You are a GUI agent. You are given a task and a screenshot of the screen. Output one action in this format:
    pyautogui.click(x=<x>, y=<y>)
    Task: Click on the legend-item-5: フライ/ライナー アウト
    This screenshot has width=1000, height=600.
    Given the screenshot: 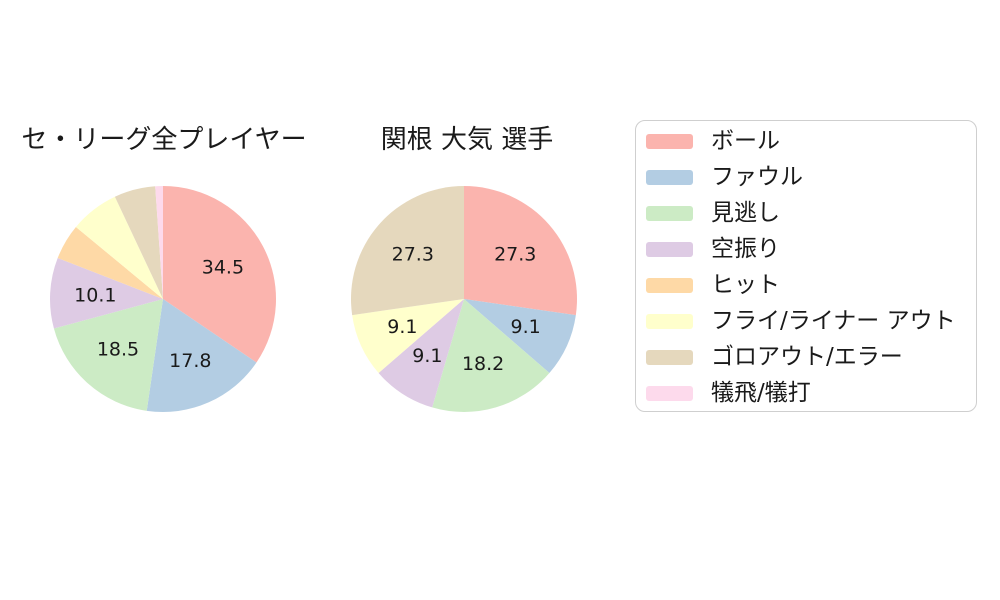 What is the action you would take?
    pyautogui.click(x=806, y=321)
    